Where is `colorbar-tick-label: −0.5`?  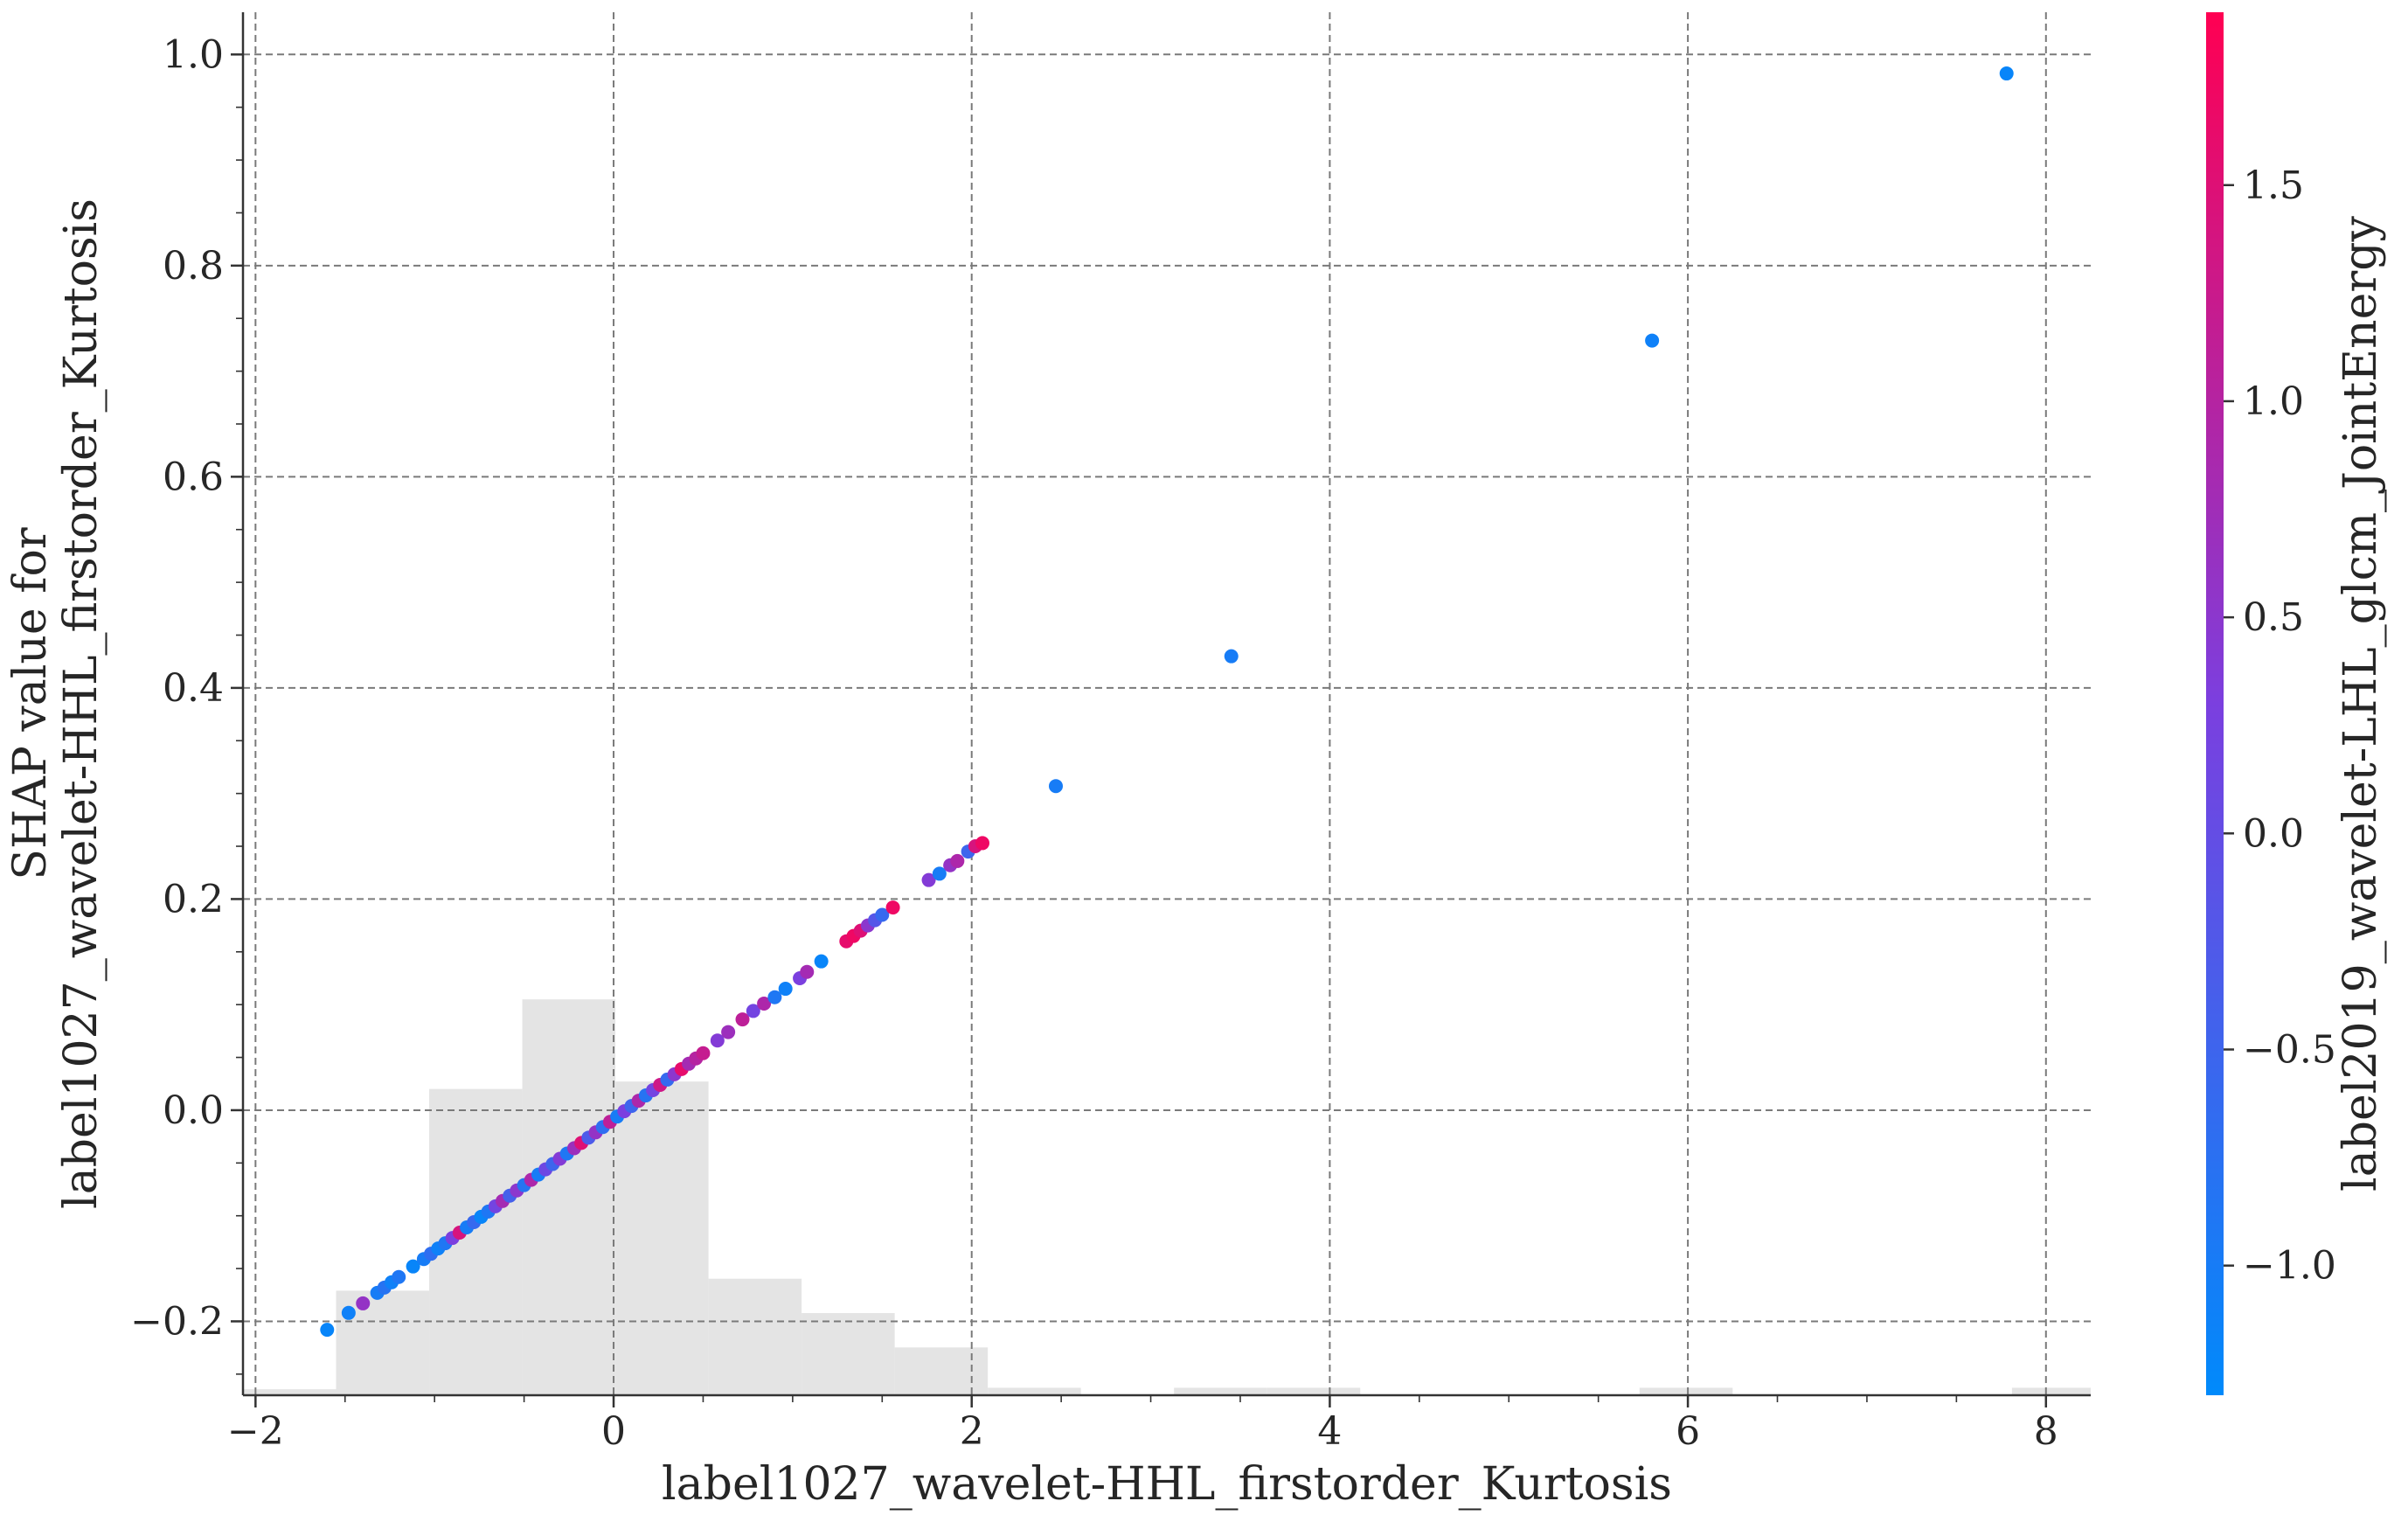
colorbar-tick-label: −0.5 is located at coordinates (2289, 1050).